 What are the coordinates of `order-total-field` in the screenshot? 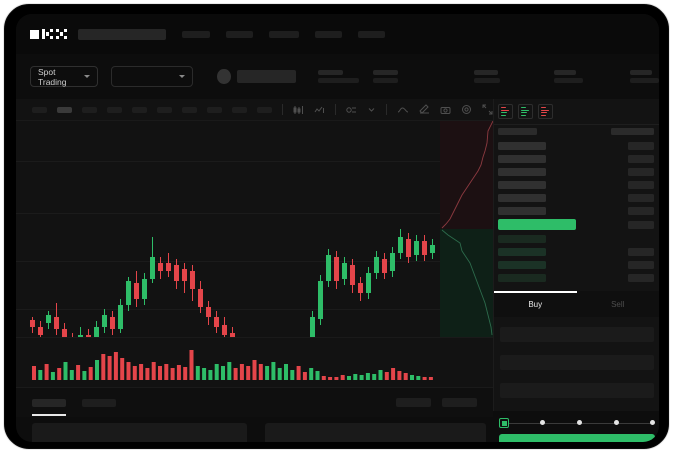 It's located at (577, 390).